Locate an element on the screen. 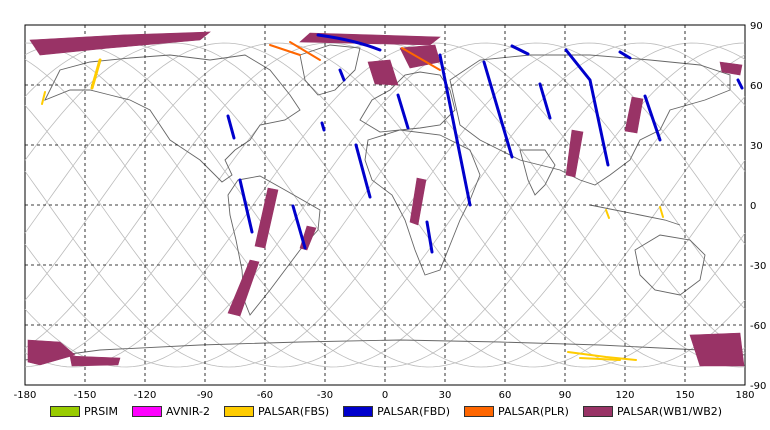 The height and width of the screenshot is (430, 770). x-tick-label: 120 is located at coordinates (624, 395).